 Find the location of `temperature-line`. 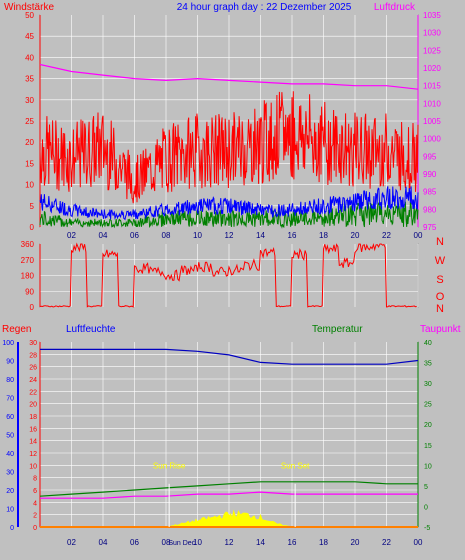

temperature-line is located at coordinates (228, 489).